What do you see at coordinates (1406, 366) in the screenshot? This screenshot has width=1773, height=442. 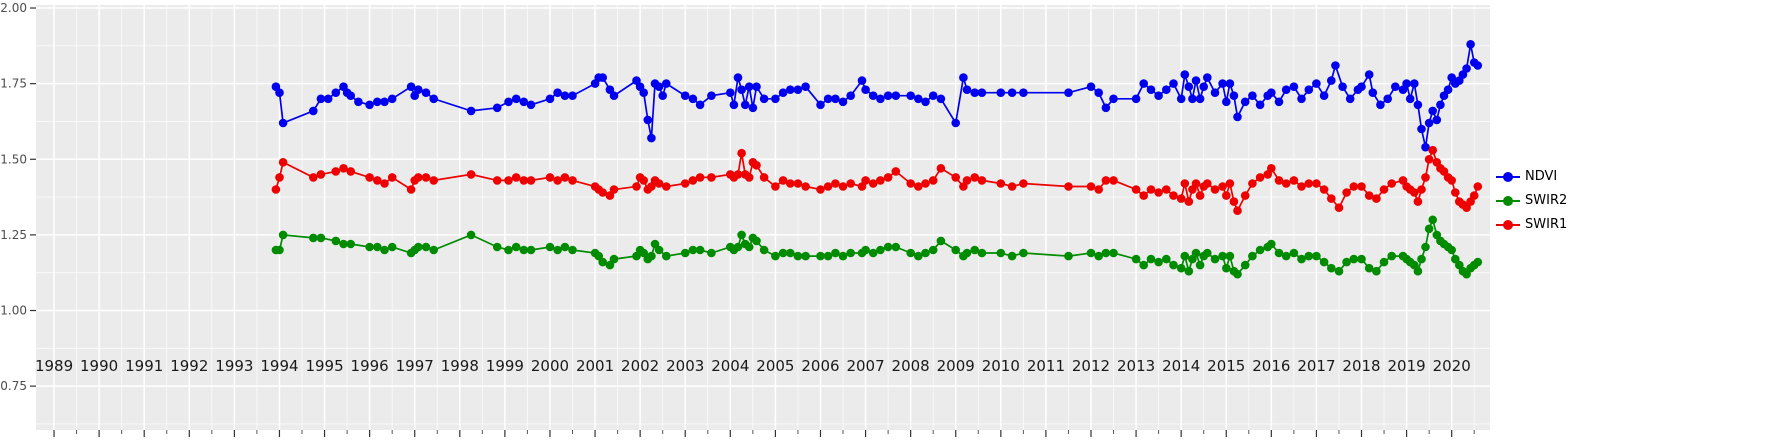 I see `x-tick-label: 2019` at bounding box center [1406, 366].